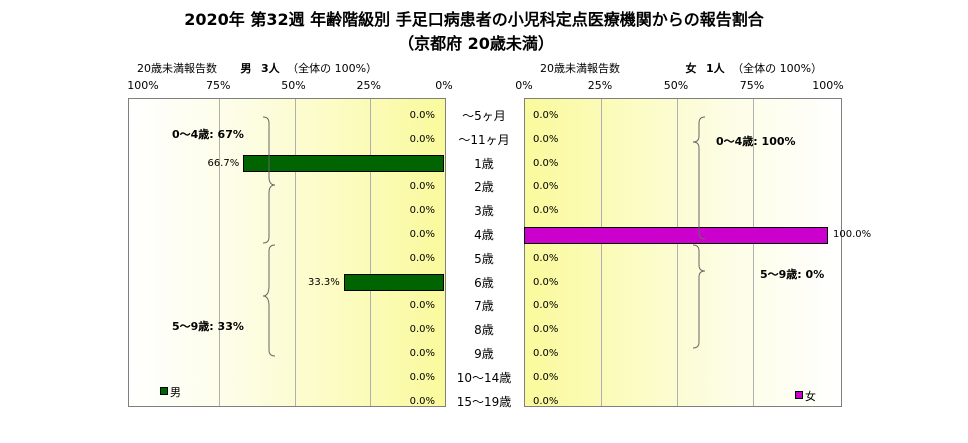 The width and height of the screenshot is (968, 443). Describe the element at coordinates (175, 392) in the screenshot. I see `legend-male-label: 男` at that location.